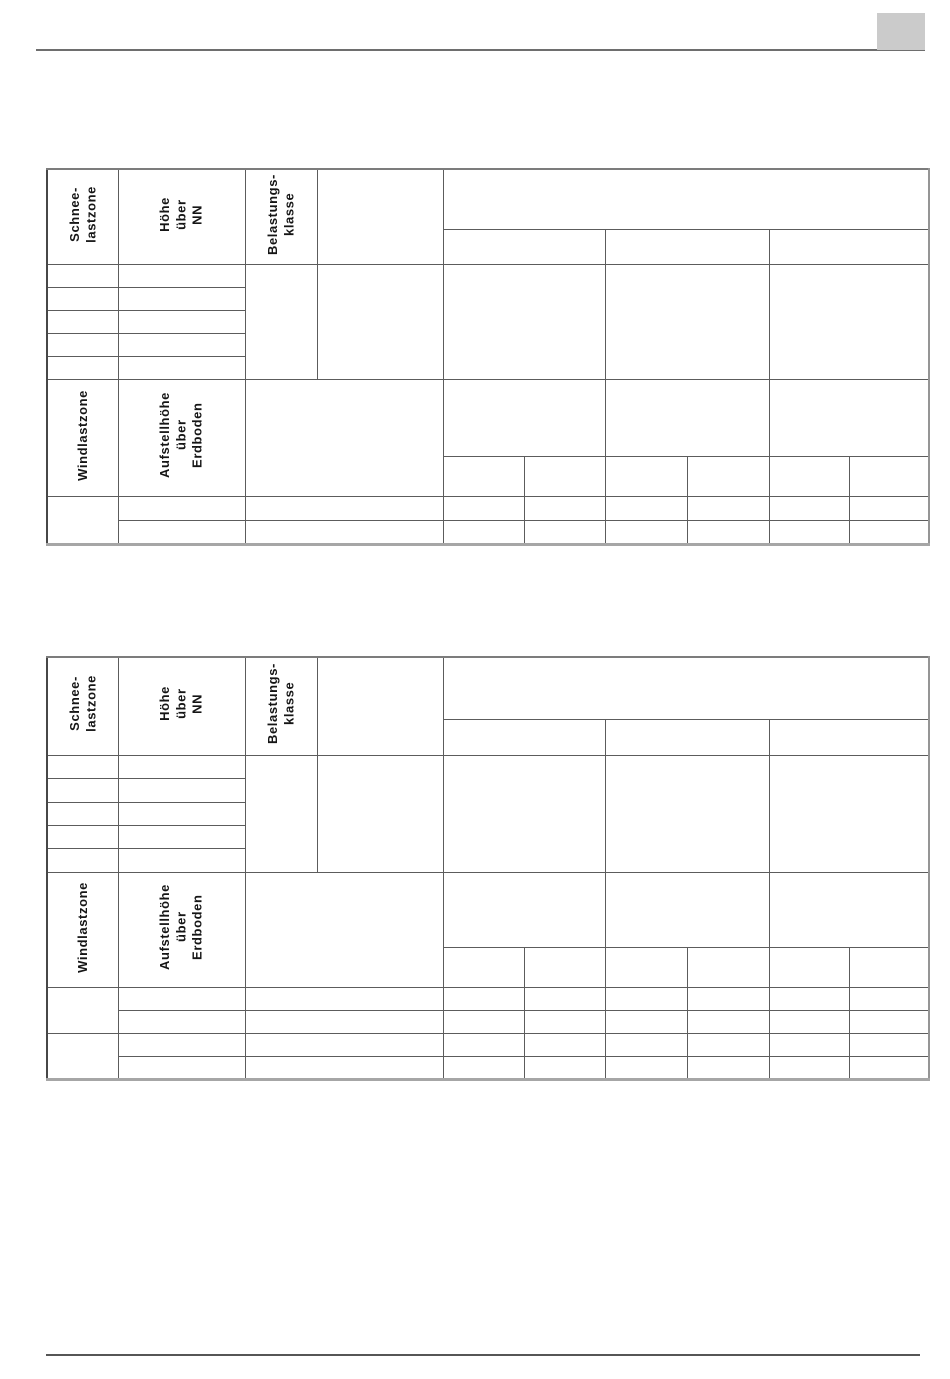 This screenshot has height=1379, width=950. Describe the element at coordinates (281, 216) in the screenshot. I see `header-cell-load-class: Belastungs- klasse` at that location.